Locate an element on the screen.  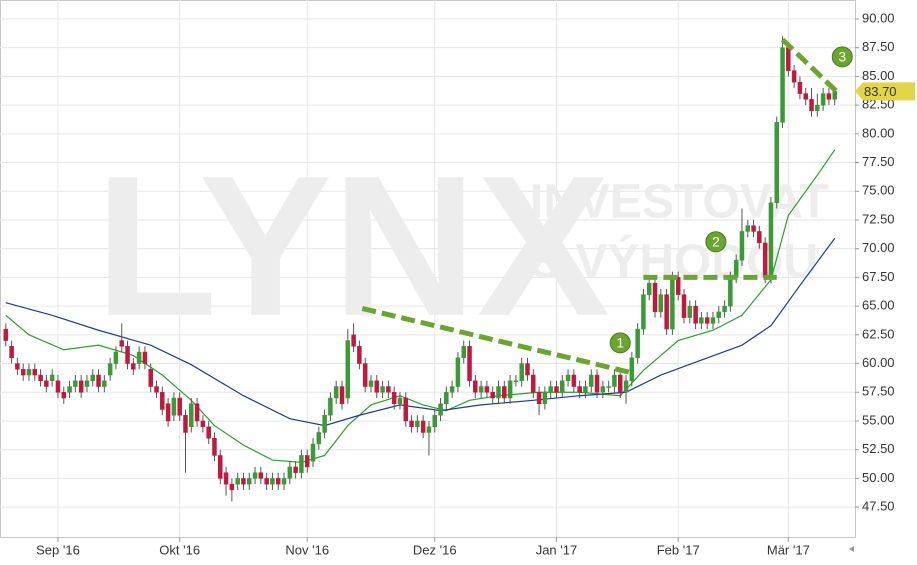
y-tick-label: 65.00 is located at coordinates (878, 305).